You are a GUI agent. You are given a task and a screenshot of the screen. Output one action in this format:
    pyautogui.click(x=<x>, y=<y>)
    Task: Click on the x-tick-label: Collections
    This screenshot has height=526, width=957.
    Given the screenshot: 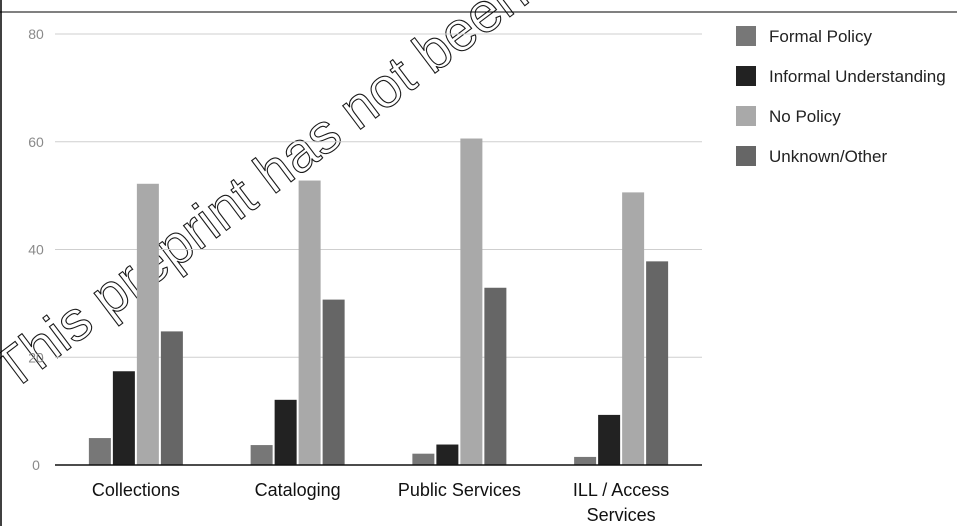 What is the action you would take?
    pyautogui.click(x=136, y=490)
    